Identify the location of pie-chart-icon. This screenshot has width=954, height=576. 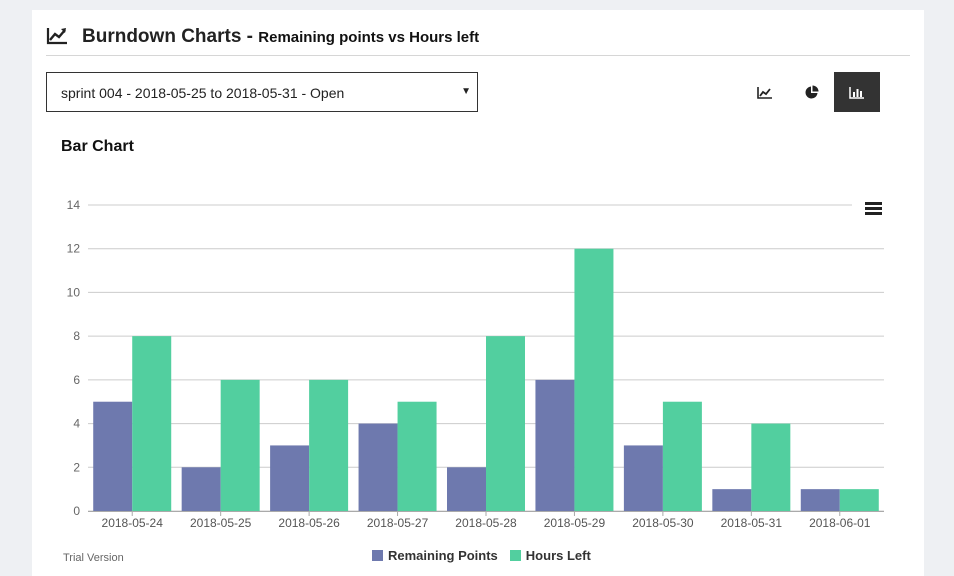
(811, 91).